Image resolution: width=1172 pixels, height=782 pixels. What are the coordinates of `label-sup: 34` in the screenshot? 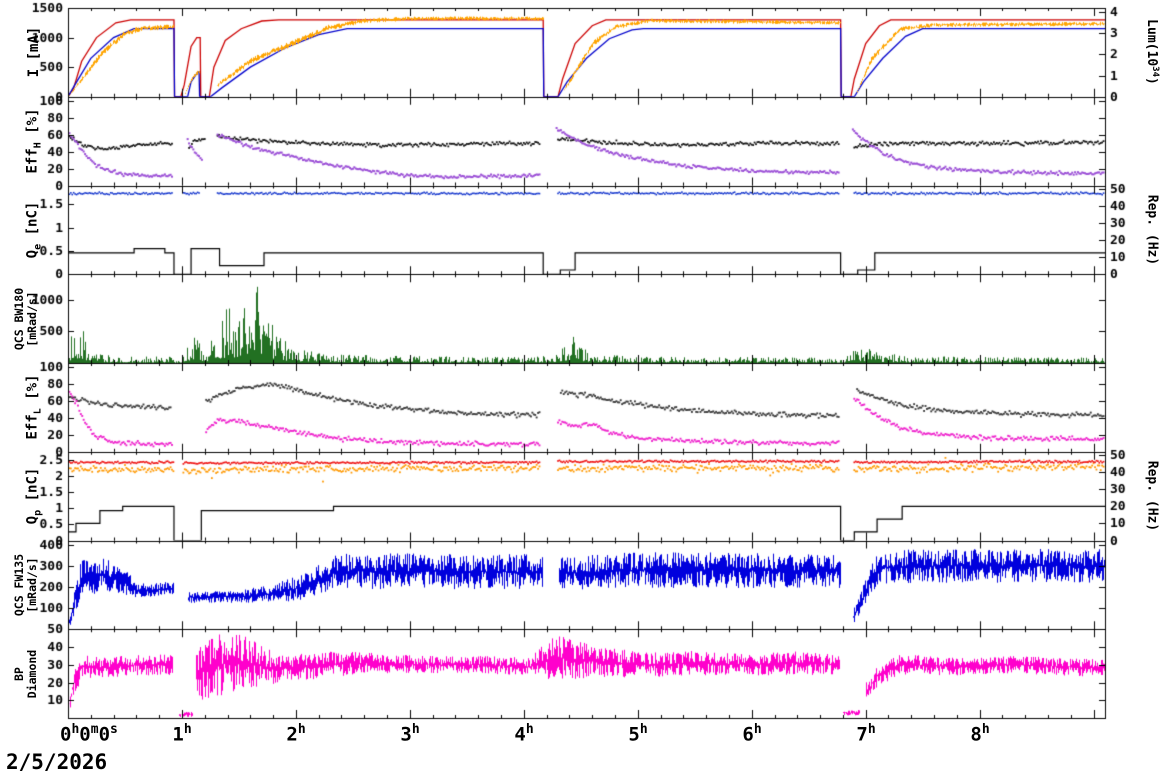 It's located at (1155, 71).